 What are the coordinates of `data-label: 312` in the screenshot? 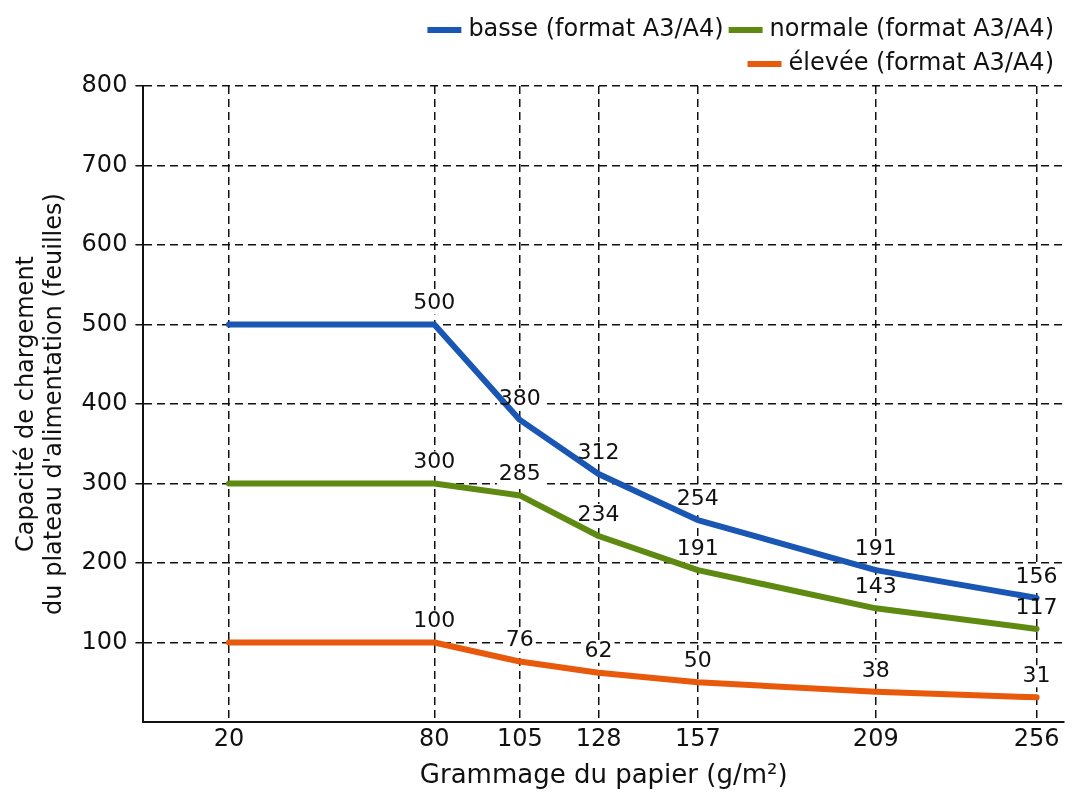 It's located at (598, 451).